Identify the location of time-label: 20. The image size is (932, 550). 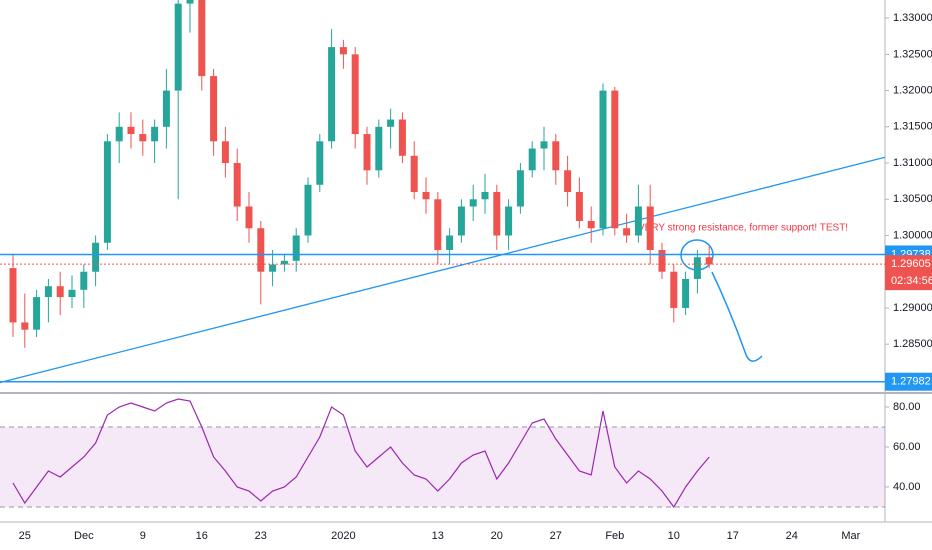
(497, 536).